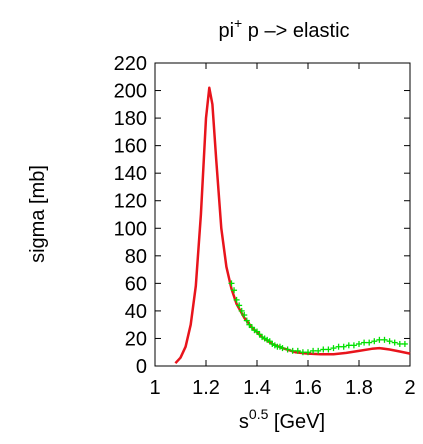 Image resolution: width=423 pixels, height=444 pixels. Describe the element at coordinates (130, 174) in the screenshot. I see `y-tick-label: 140` at that location.